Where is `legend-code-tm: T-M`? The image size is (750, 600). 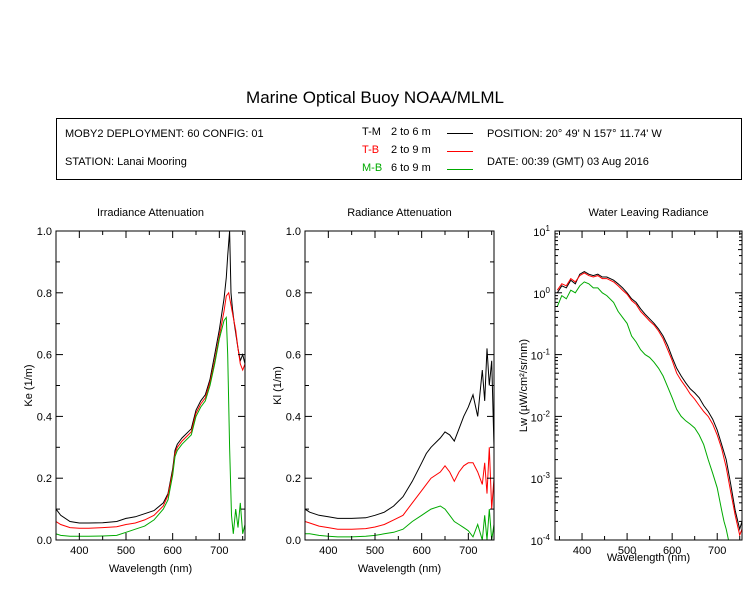
legend-code-tm: T-M is located at coordinates (371, 132).